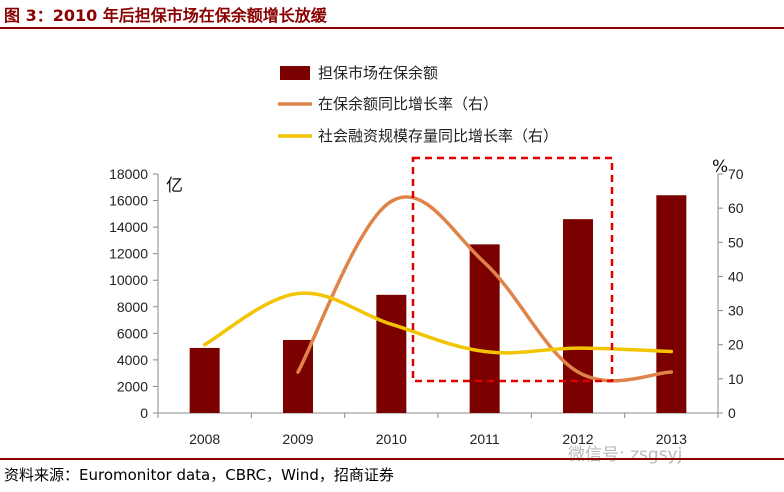 The width and height of the screenshot is (784, 492). What do you see at coordinates (736, 208) in the screenshot?
I see `right-axis-tick-label: 60` at bounding box center [736, 208].